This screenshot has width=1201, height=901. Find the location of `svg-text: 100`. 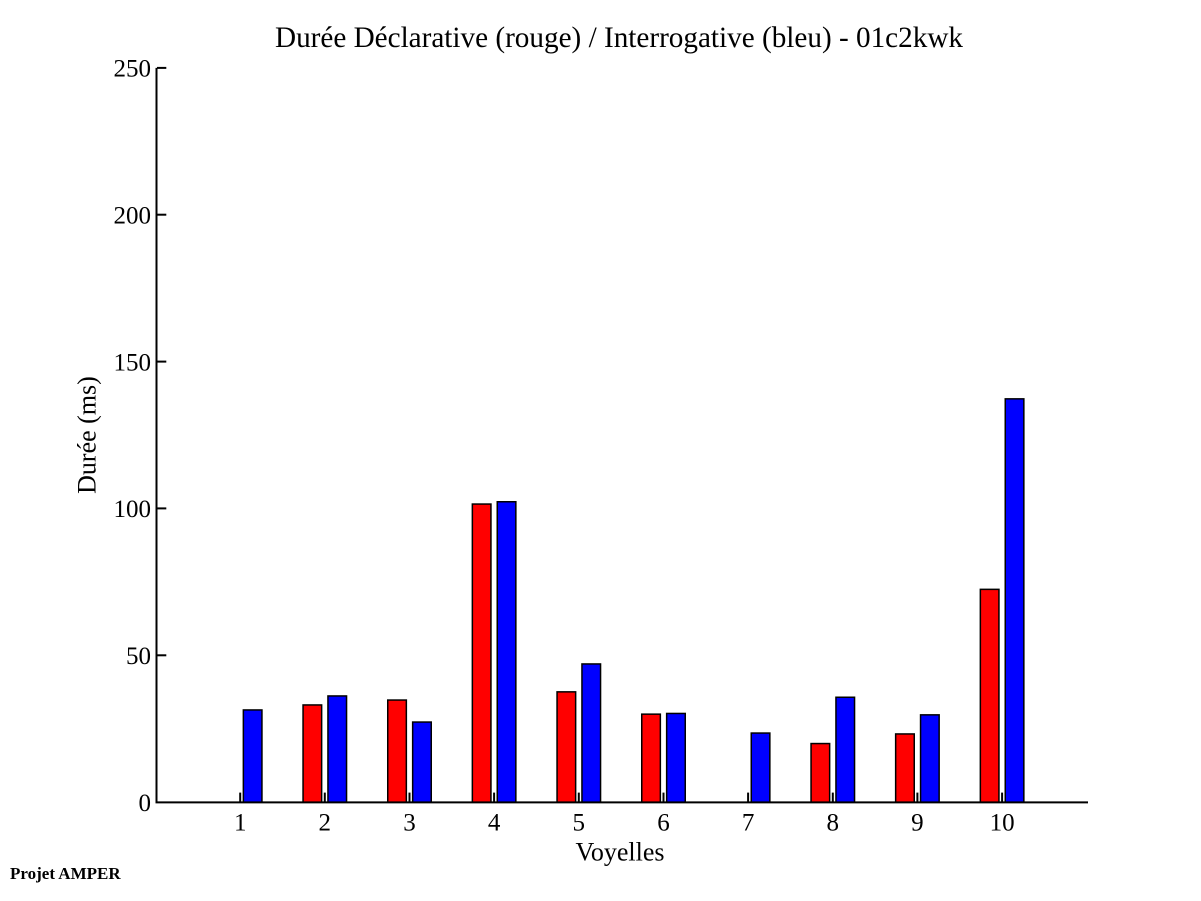

svg-text: 100 is located at coordinates (133, 509).